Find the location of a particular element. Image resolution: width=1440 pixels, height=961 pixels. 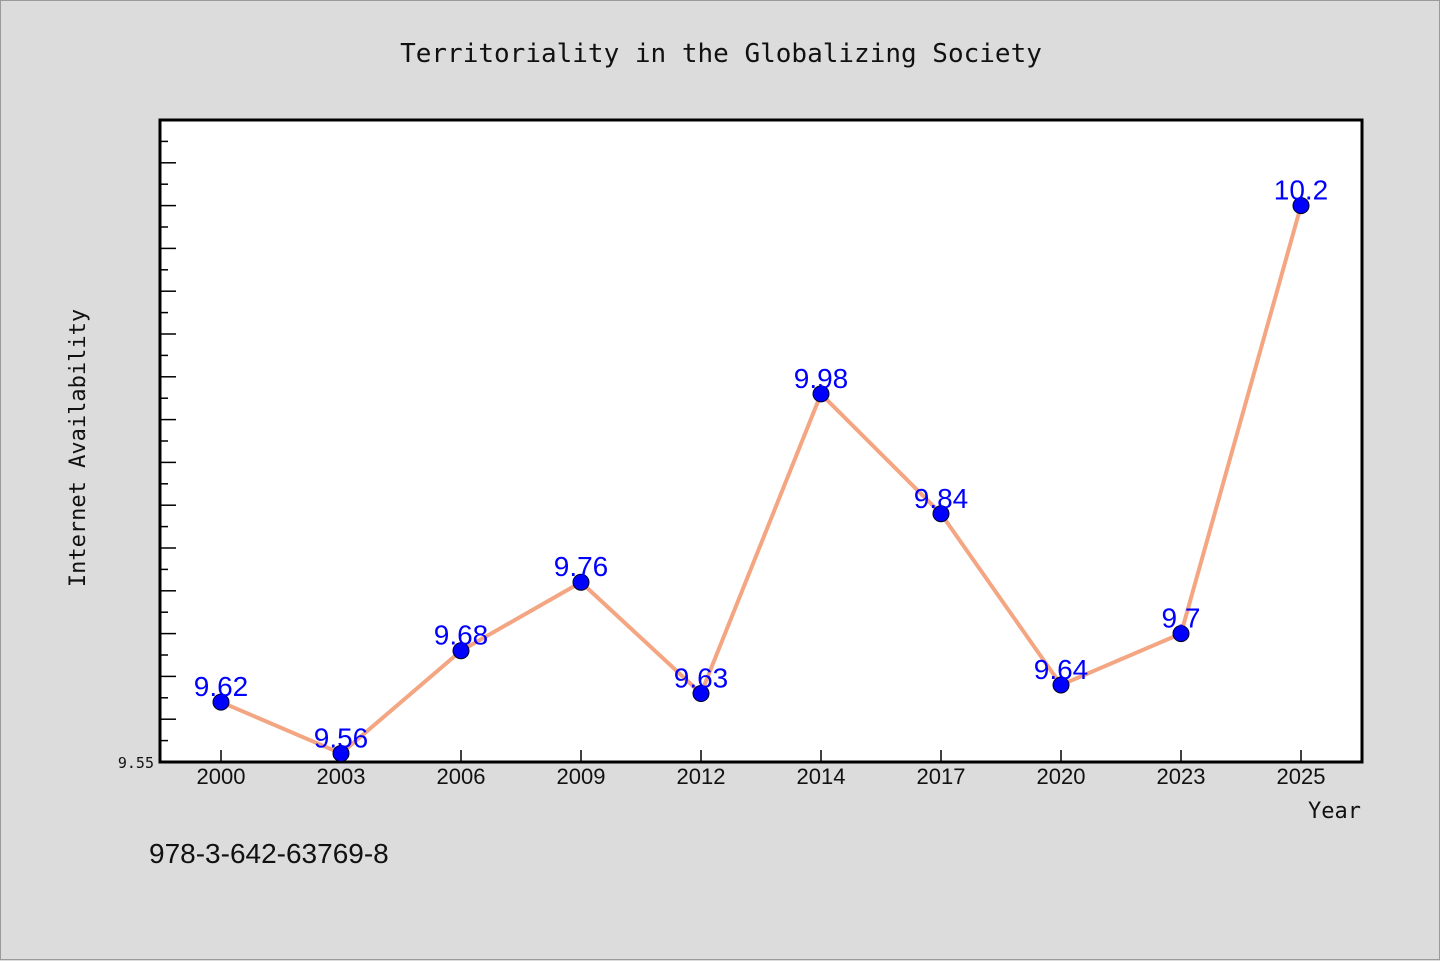

x-tick-label: 2017 is located at coordinates (941, 776).